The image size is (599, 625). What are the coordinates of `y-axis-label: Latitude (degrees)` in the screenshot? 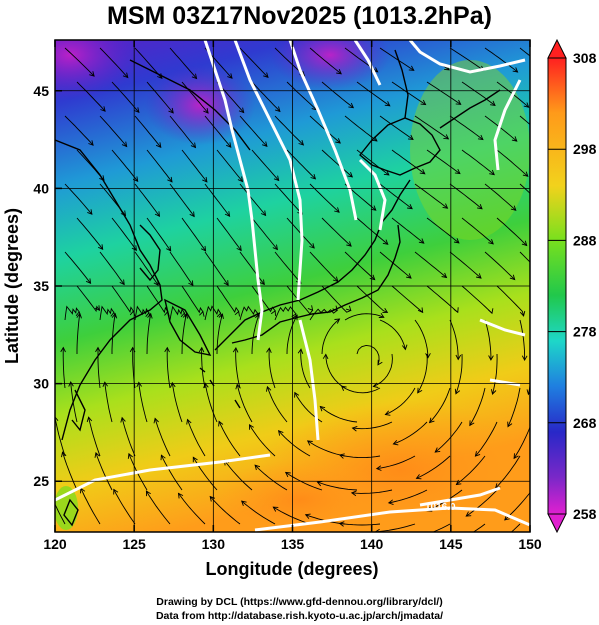 It's located at (12, 286).